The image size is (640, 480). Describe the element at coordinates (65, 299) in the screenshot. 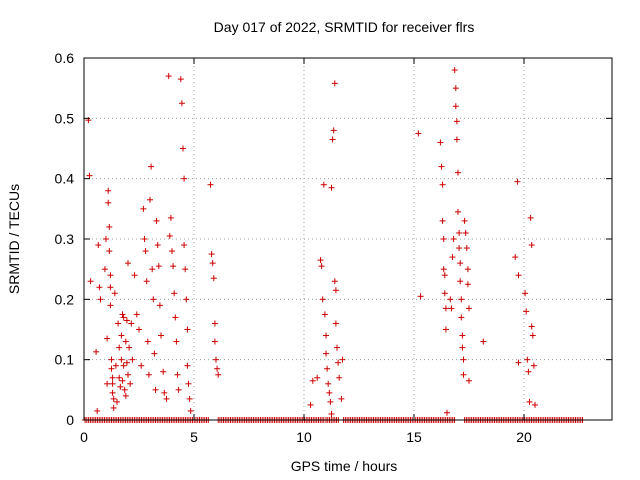

I see `y-tick-label: 0.2` at that location.